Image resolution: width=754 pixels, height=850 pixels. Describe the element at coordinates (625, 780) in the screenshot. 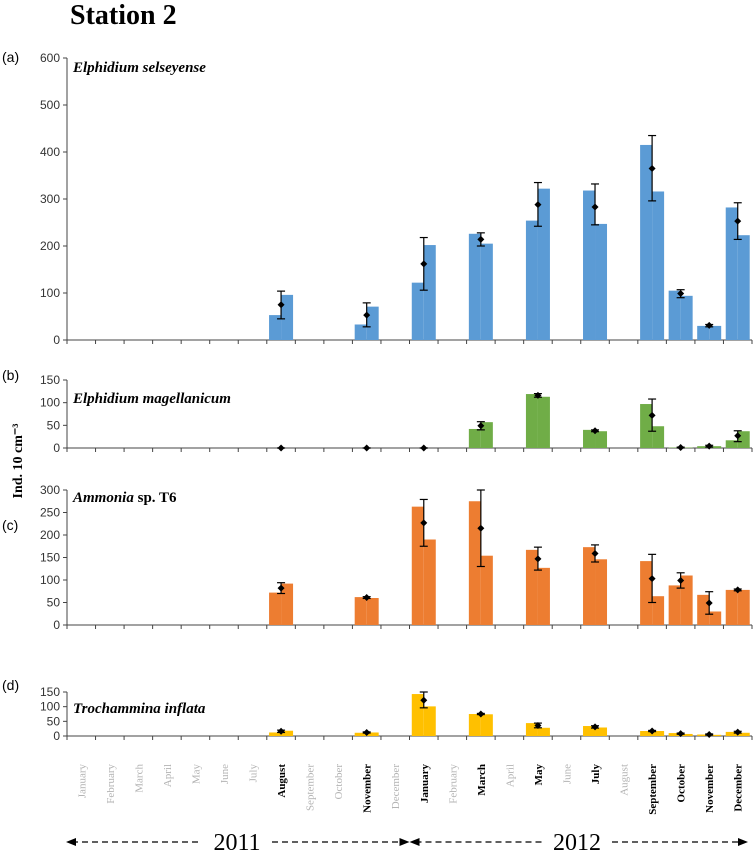

I see `month-label: August` at that location.